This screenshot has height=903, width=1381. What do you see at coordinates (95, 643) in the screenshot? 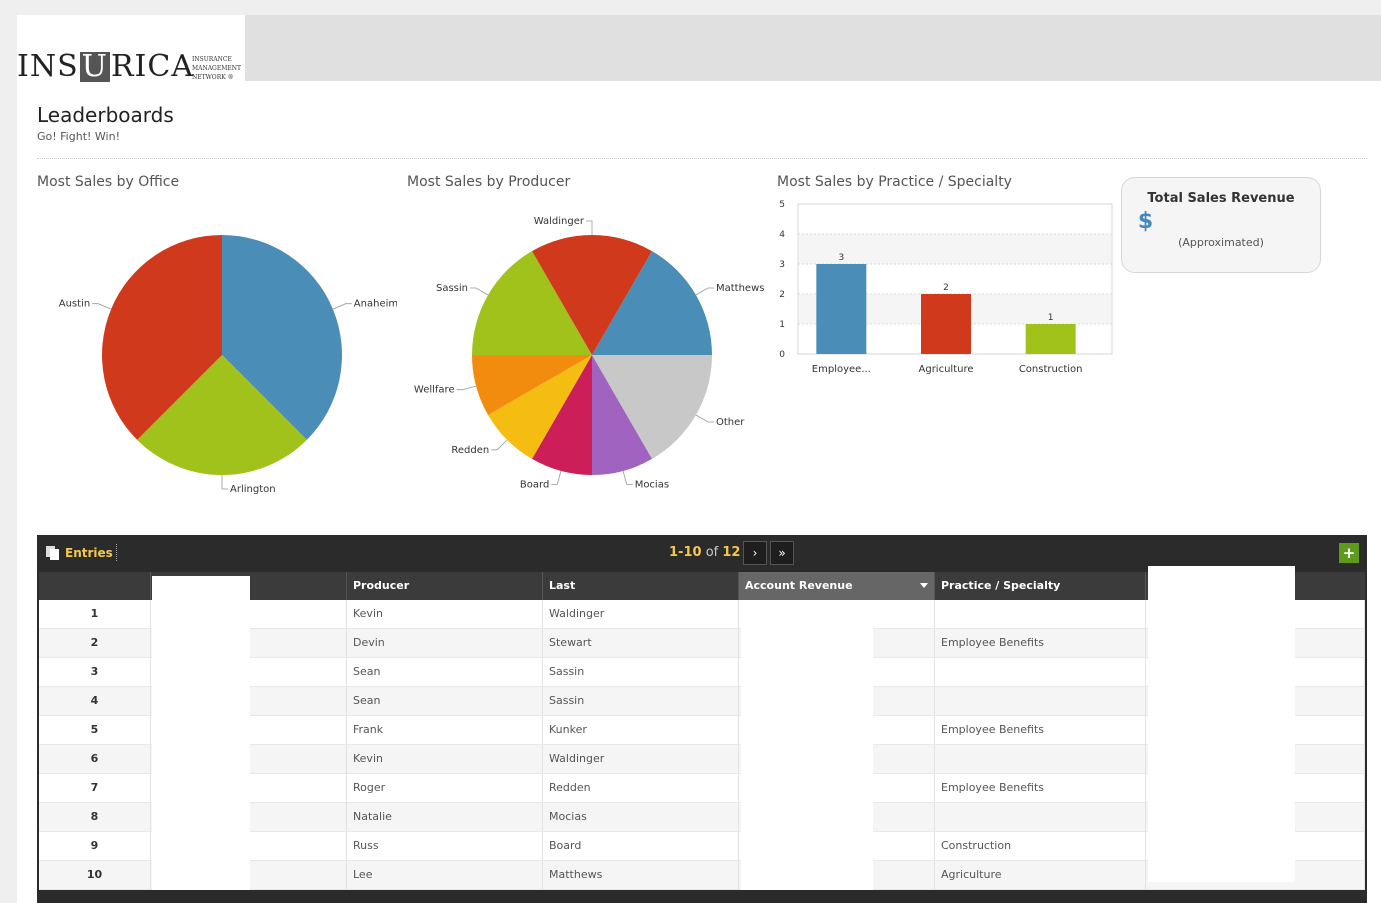
I see `row-index-cell: 2` at bounding box center [95, 643].